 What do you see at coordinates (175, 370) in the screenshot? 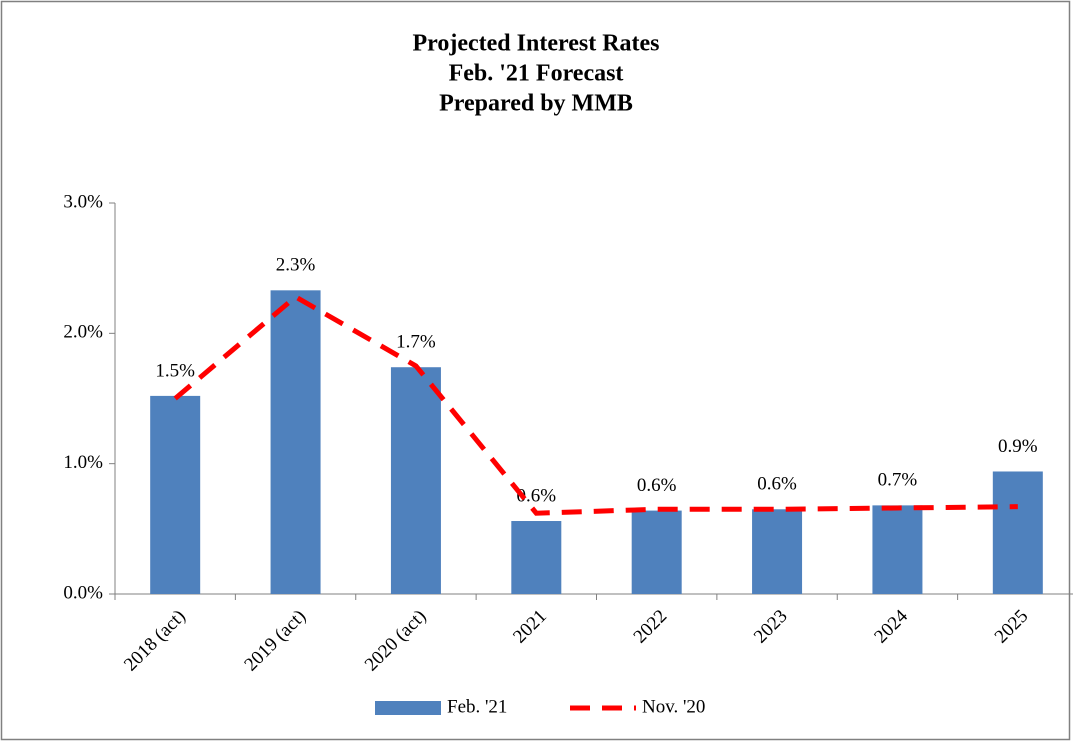
I see `data-label: 1.5%` at bounding box center [175, 370].